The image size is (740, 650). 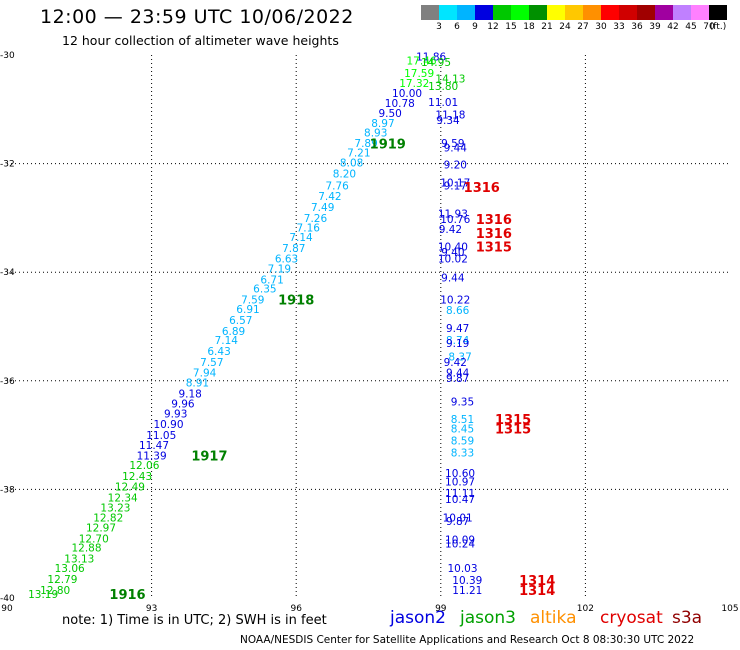 I want to click on swh-label: 9.47, so click(x=457, y=329).